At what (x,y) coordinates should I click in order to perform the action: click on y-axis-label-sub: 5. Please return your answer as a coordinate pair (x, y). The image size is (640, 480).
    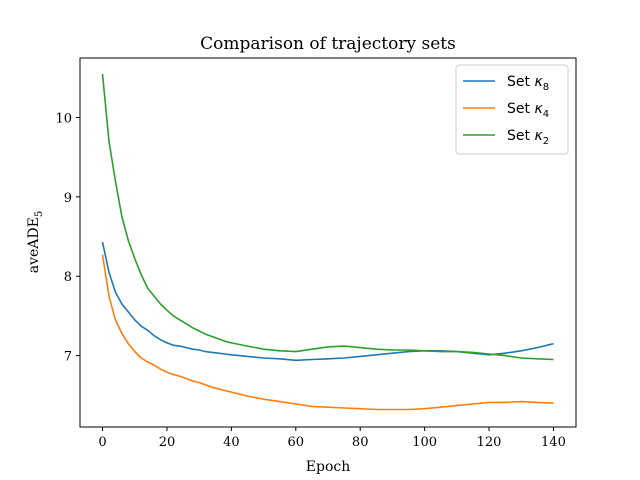
    Looking at the image, I should click on (39, 214).